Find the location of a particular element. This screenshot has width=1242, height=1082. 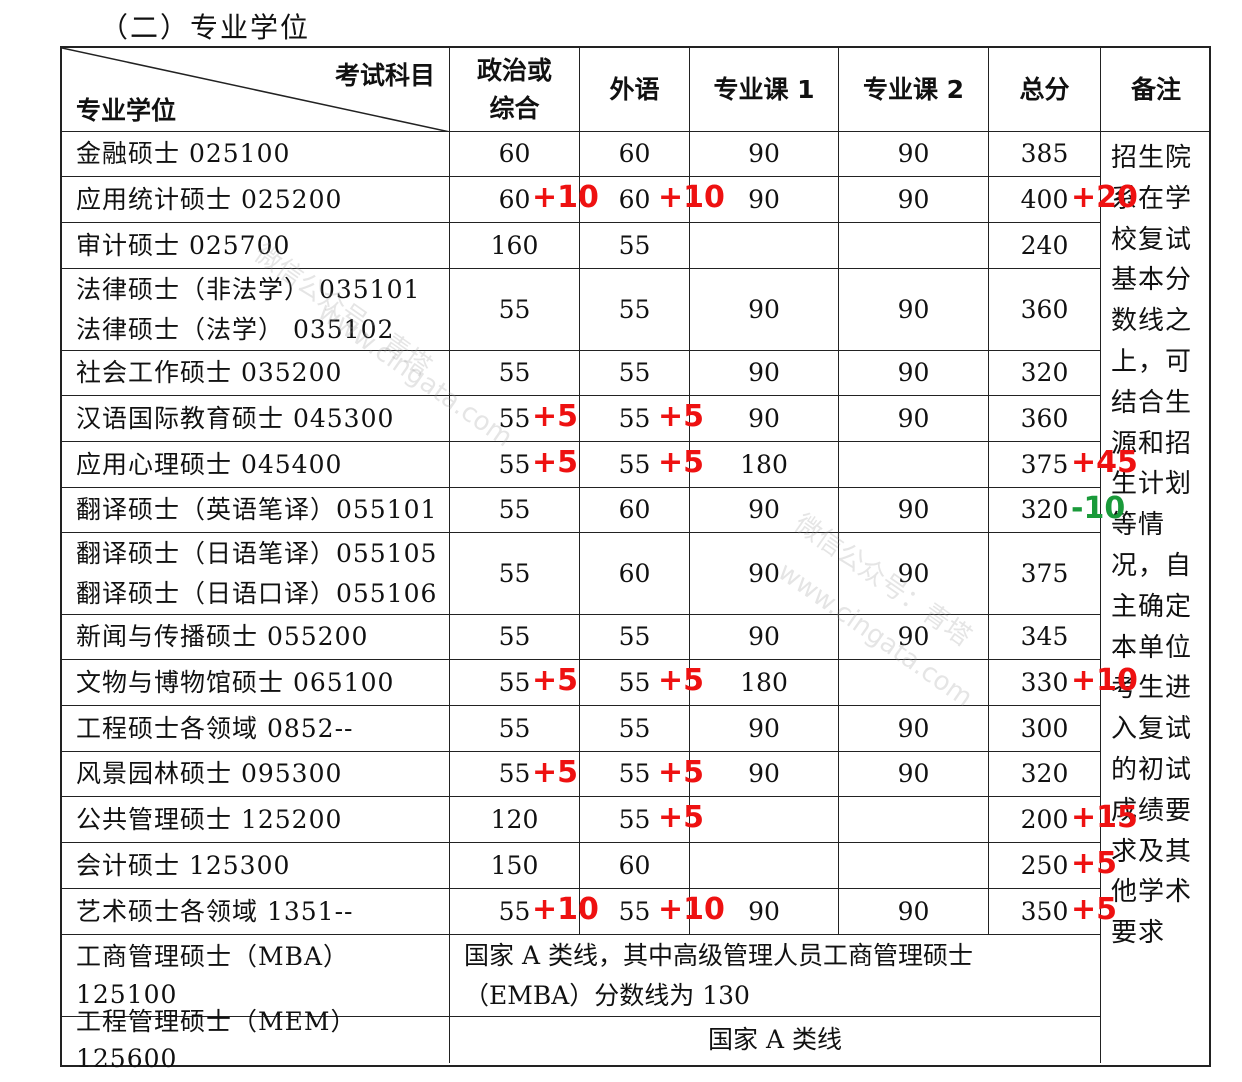

table-row-name: 审计硕士 025700 is located at coordinates (256, 246).